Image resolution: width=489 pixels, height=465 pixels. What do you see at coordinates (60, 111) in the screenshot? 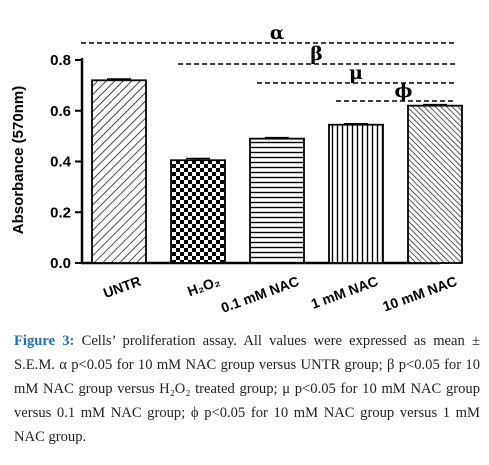
I see `y-tick-label: 0.6` at bounding box center [60, 111].